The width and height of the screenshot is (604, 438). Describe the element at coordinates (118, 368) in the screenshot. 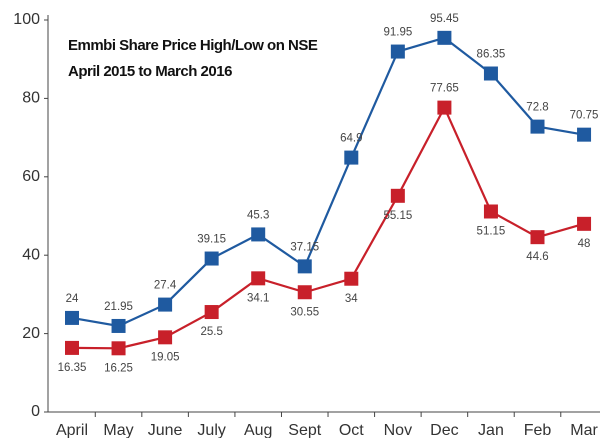

I see `data-label: 16.25` at that location.